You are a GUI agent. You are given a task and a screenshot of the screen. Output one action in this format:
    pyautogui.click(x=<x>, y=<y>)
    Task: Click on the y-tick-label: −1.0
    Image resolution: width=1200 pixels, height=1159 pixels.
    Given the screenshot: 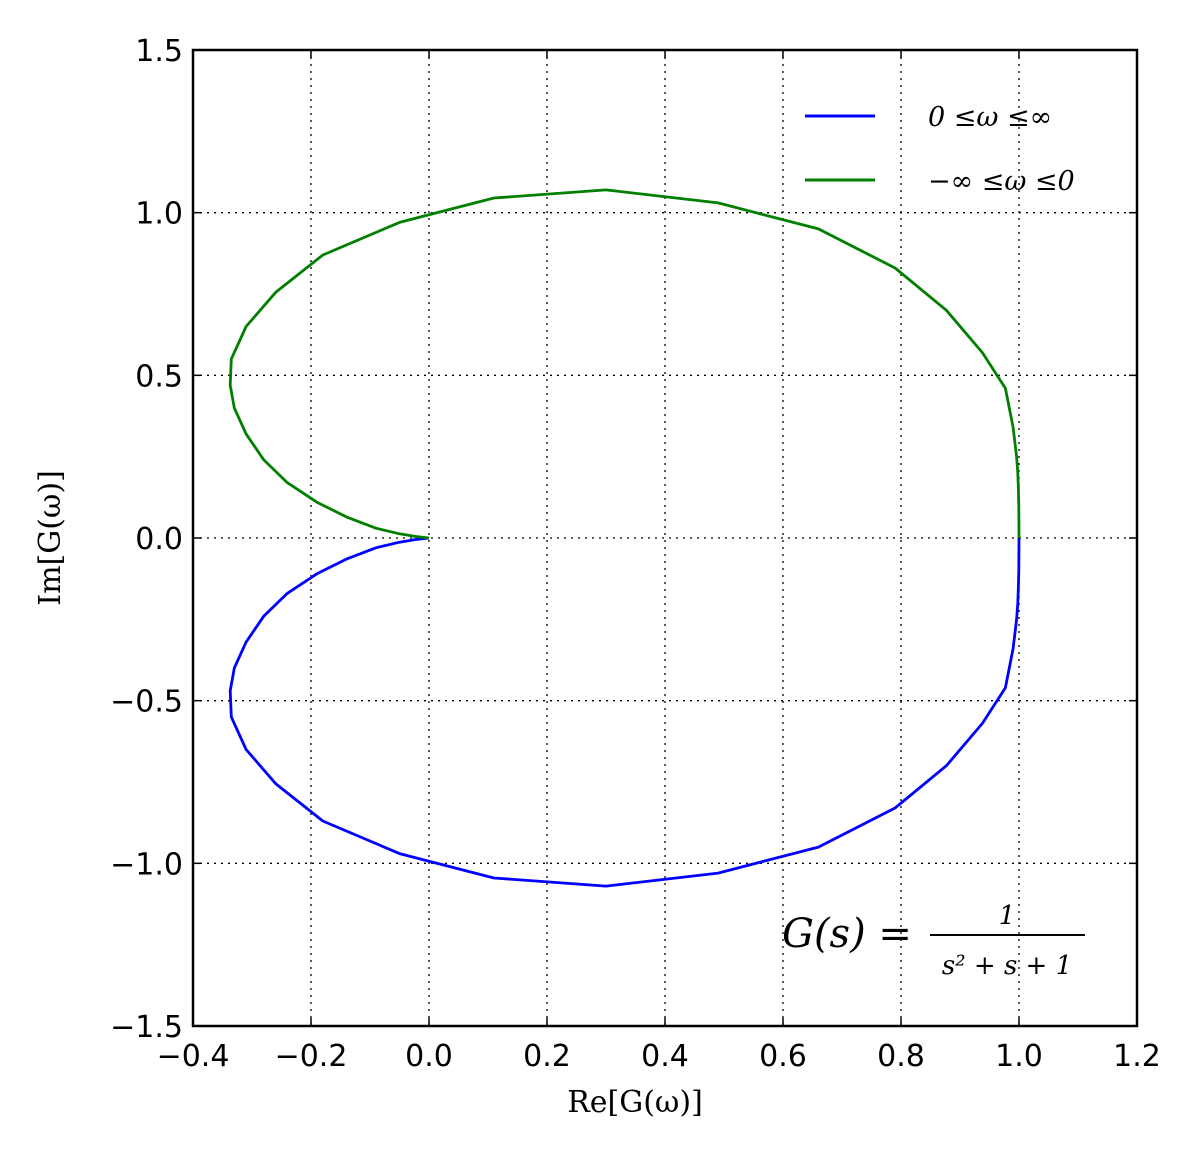 What is the action you would take?
    pyautogui.click(x=146, y=864)
    